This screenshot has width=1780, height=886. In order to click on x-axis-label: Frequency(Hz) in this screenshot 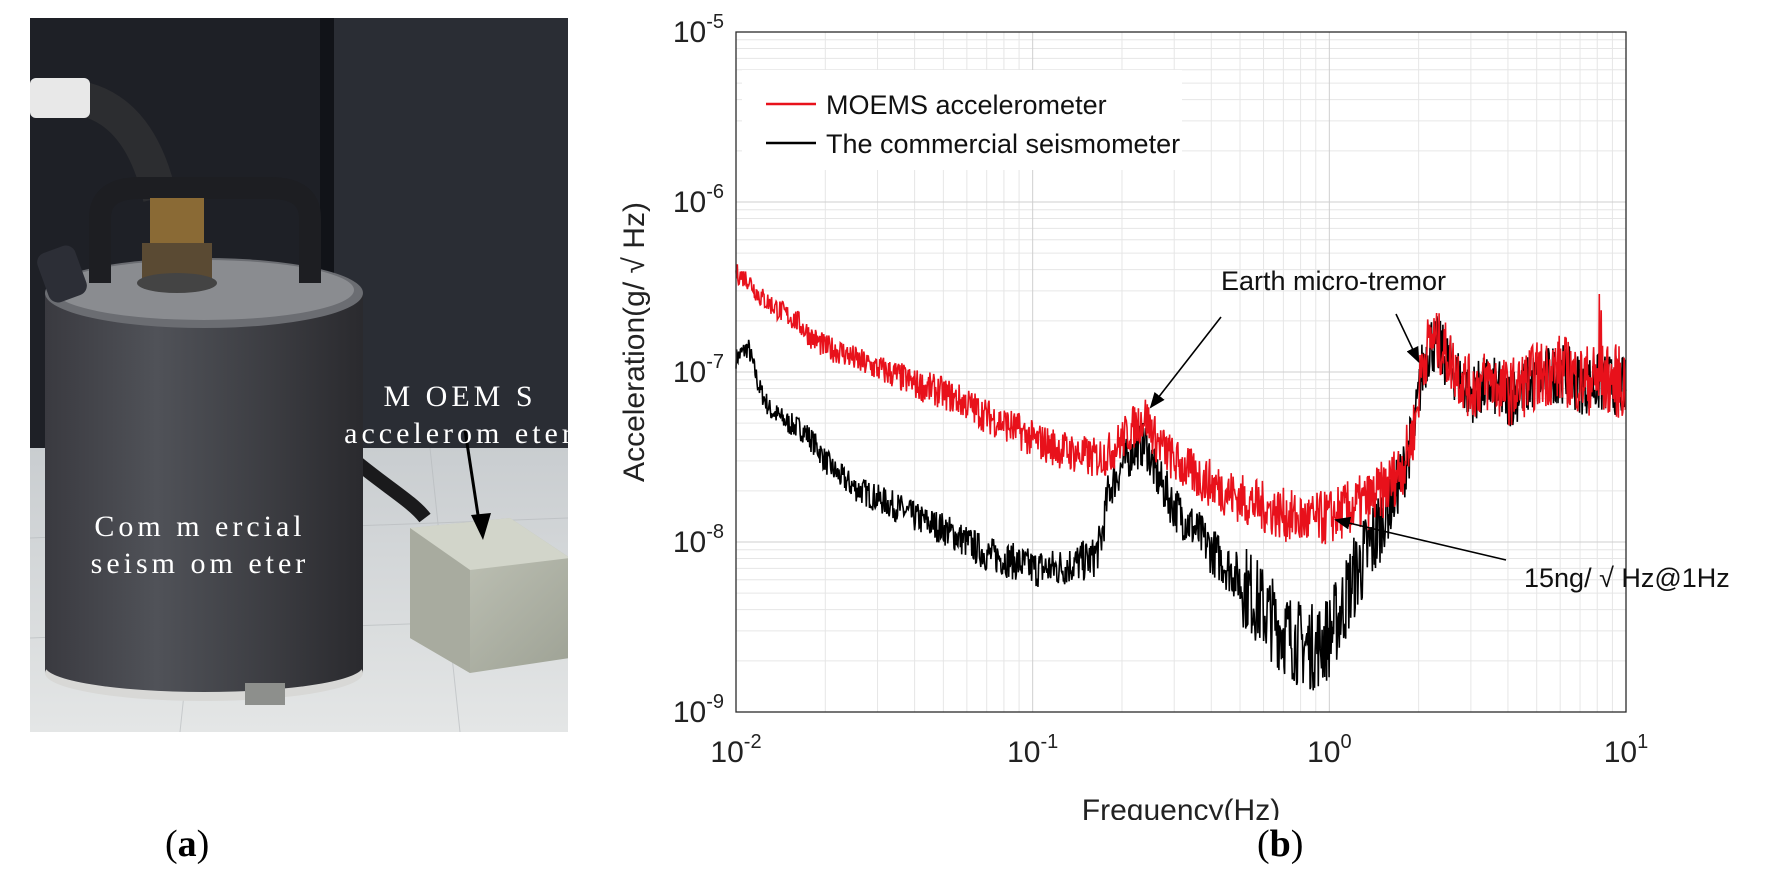, I will do `click(1181, 807)`.